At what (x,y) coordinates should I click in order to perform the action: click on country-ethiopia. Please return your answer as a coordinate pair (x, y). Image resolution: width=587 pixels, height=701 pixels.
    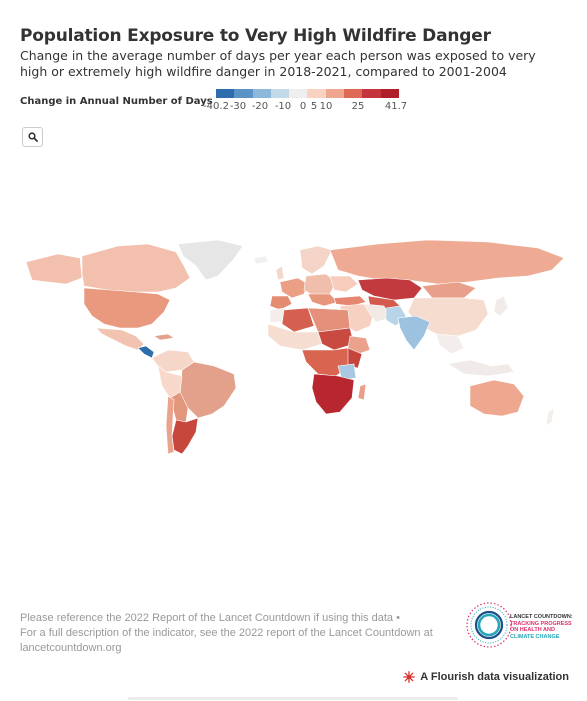
    Looking at the image, I should click on (359, 345).